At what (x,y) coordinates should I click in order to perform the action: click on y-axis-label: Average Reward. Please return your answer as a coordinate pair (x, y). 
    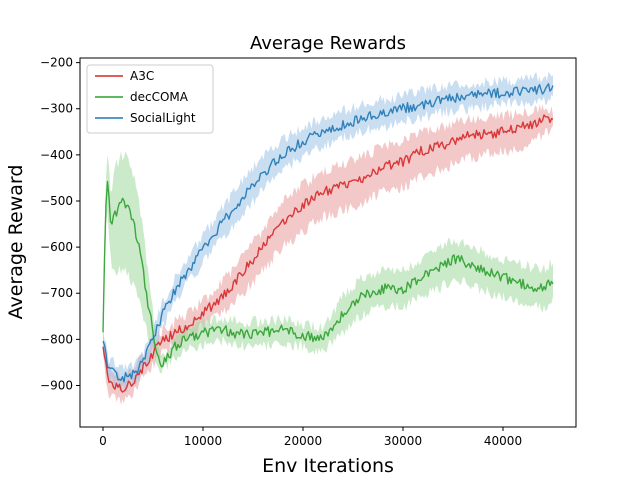
    Looking at the image, I should click on (16, 242).